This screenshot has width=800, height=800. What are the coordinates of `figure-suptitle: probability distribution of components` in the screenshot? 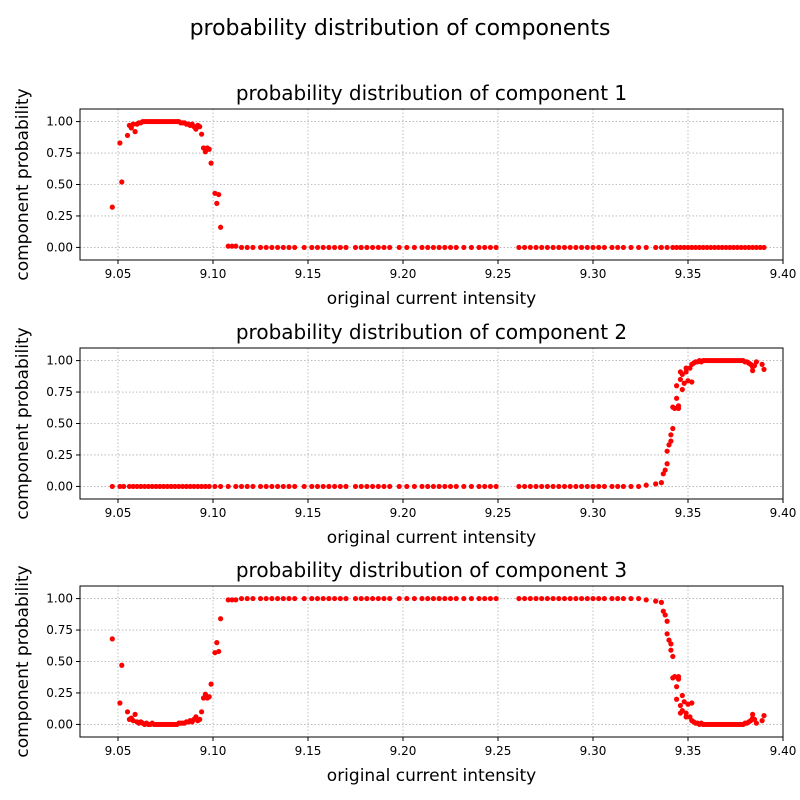 It's located at (400, 28).